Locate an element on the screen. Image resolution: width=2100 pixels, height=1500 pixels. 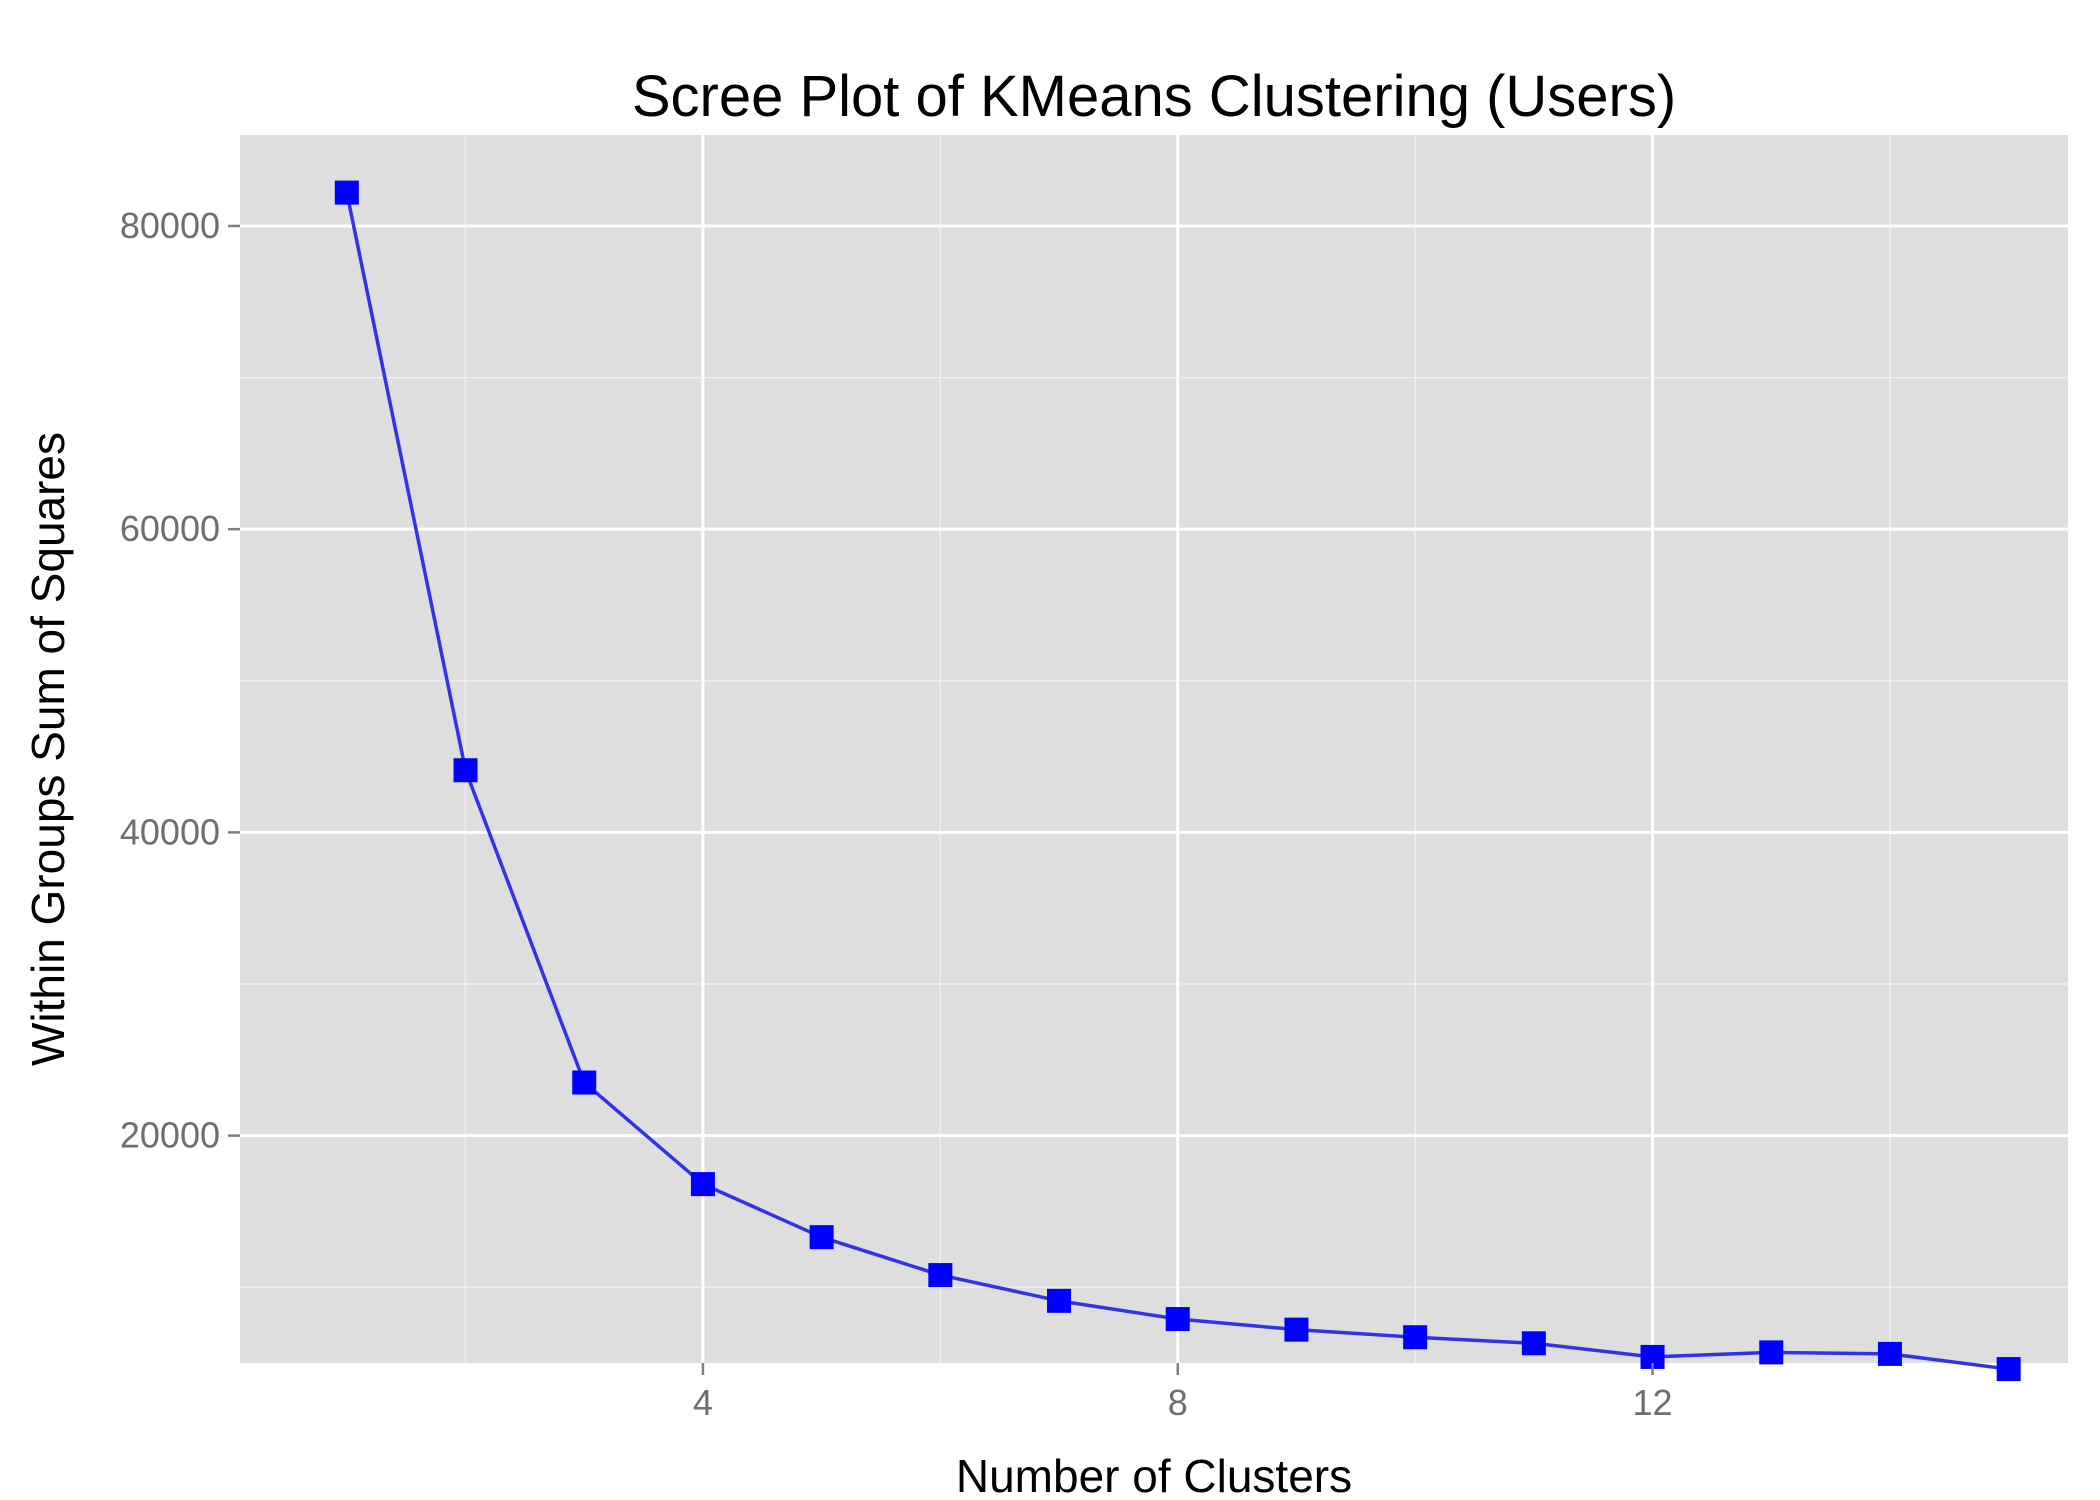
x-tick-label: 12 is located at coordinates (1653, 1402).